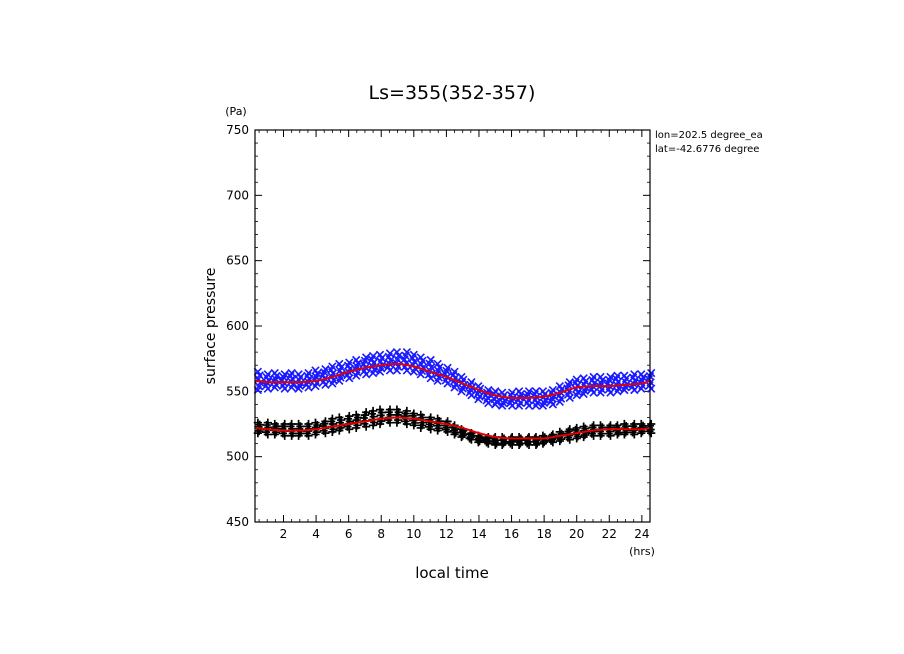 The height and width of the screenshot is (654, 904). What do you see at coordinates (237, 522) in the screenshot?
I see `y-tick-label: 450` at bounding box center [237, 522].